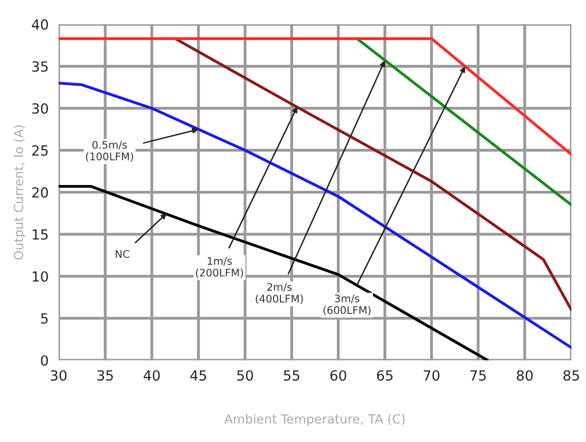 The image size is (586, 442). What do you see at coordinates (478, 375) in the screenshot?
I see `x-tick-label: 75` at bounding box center [478, 375].